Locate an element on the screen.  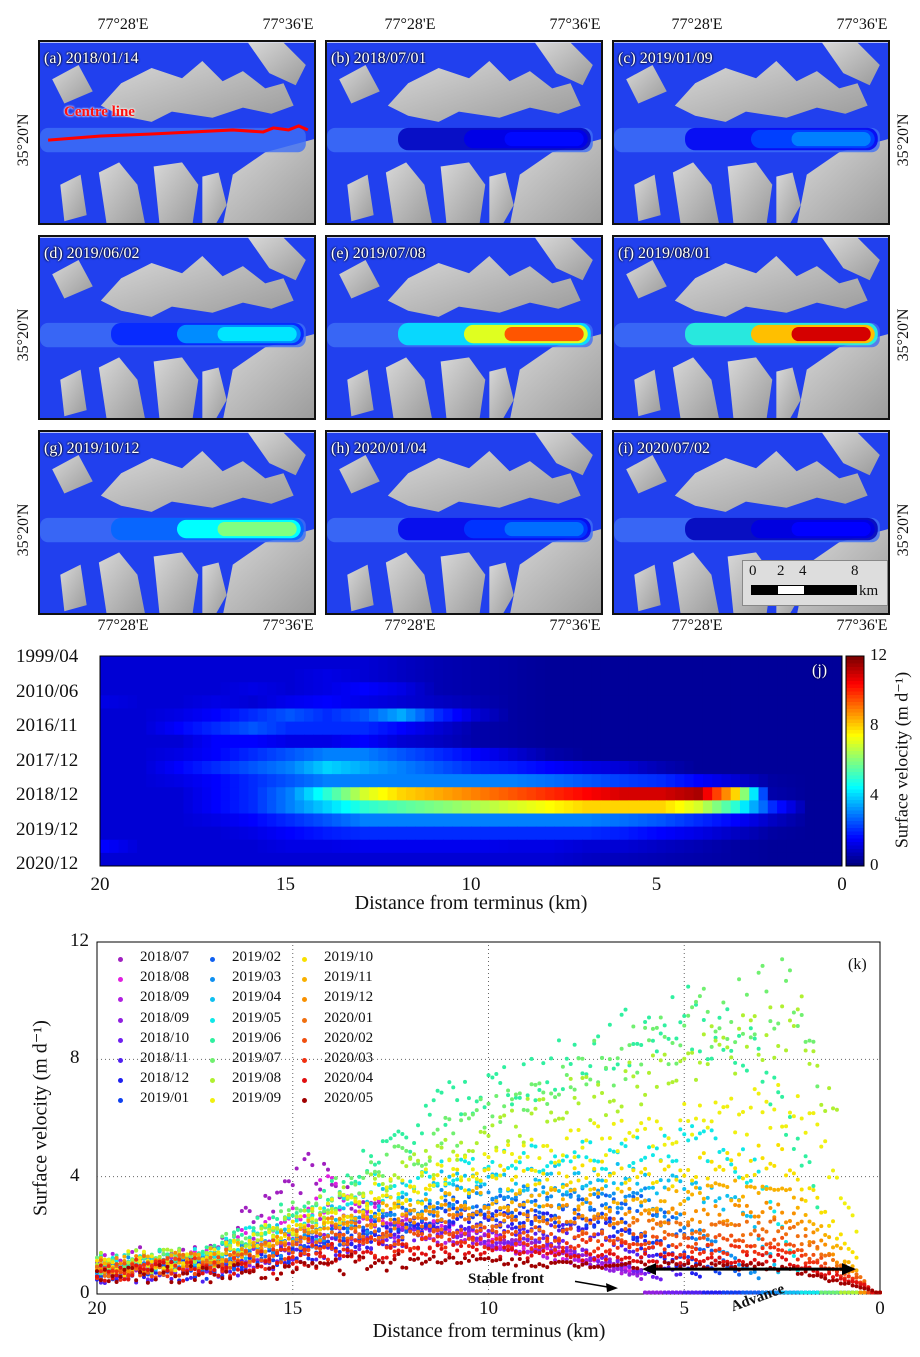
longitude-label: 77°36'E is located at coordinates (574, 626).